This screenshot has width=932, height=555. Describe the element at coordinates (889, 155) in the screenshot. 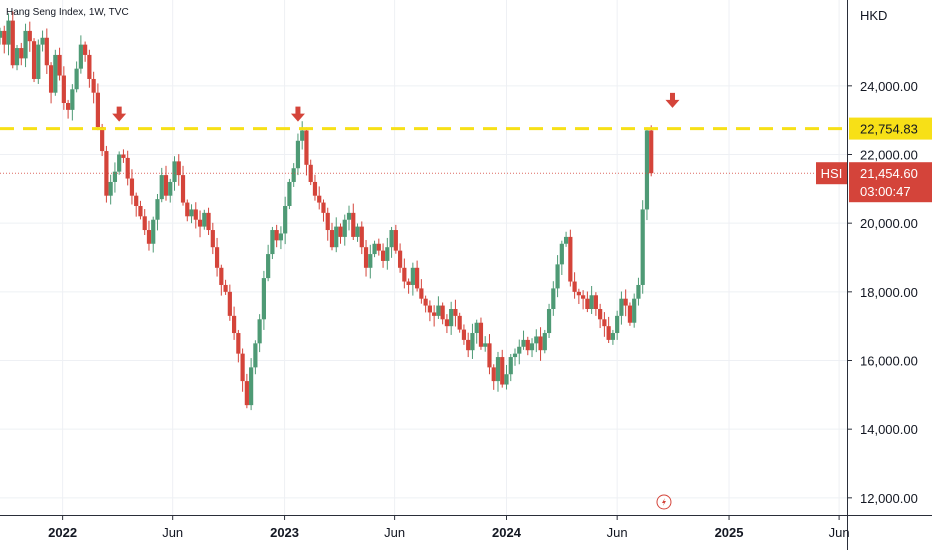

I see `y-tick-label: 22,000.00` at that location.